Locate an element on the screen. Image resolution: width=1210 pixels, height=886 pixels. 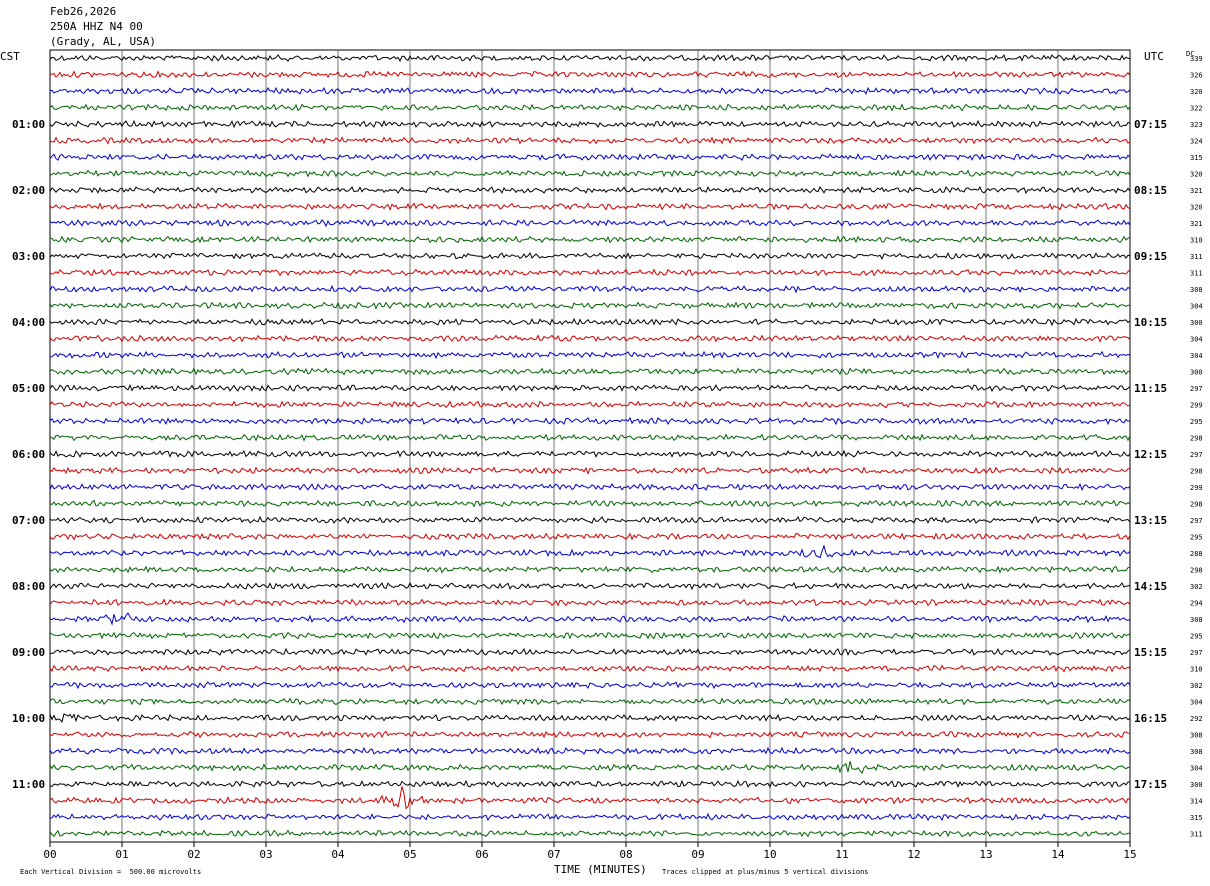
dc-offset-label: 326 is located at coordinates (1196, 76).